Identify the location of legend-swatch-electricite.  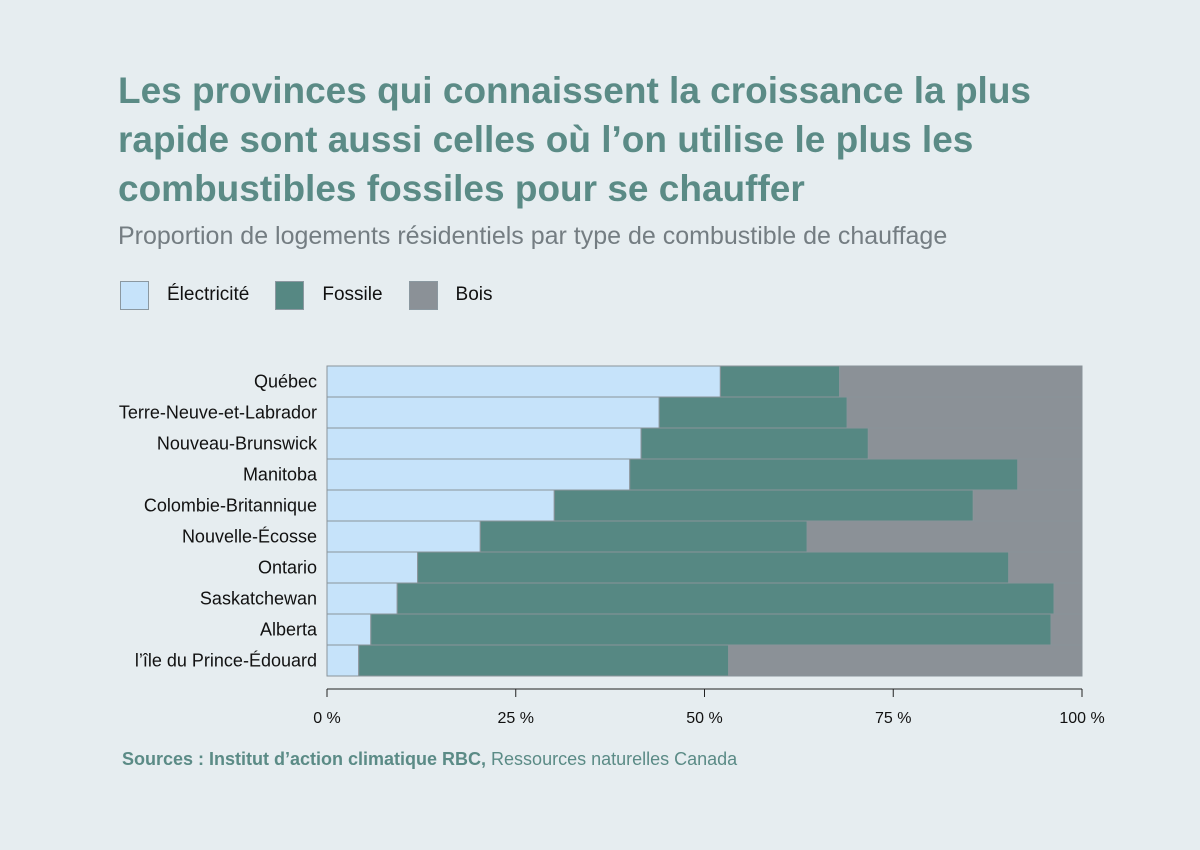
(134, 295).